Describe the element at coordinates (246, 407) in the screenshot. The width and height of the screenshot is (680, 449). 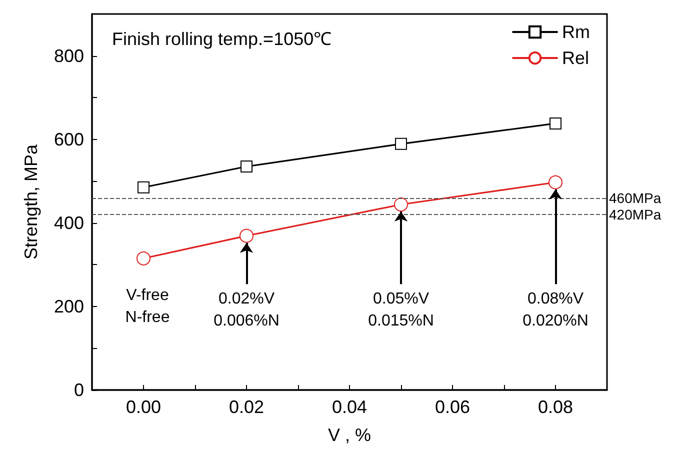
I see `x-tick-label: 0.02` at that location.